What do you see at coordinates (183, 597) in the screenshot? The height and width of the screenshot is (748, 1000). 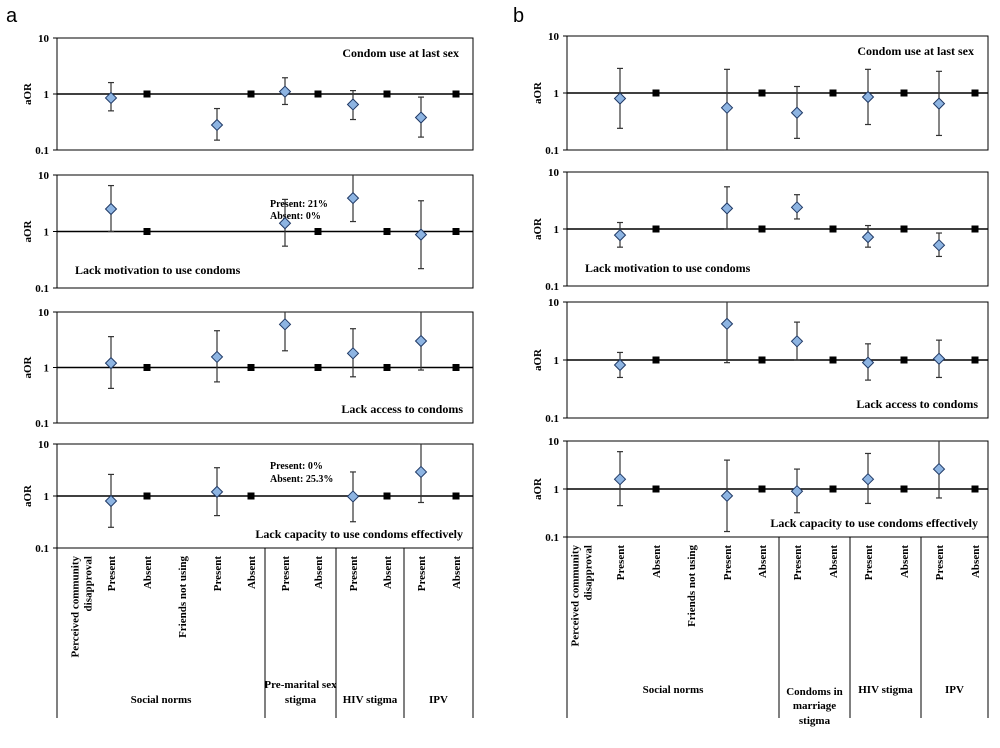 I see `category-label: Friends not using` at bounding box center [183, 597].